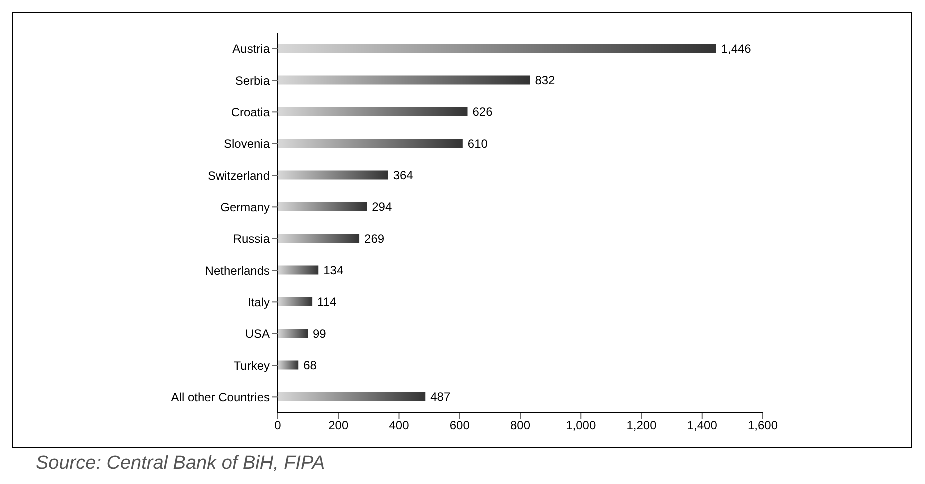 The image size is (925, 484). Describe the element at coordinates (338, 425) in the screenshot. I see `x-tick-label: 200` at that location.